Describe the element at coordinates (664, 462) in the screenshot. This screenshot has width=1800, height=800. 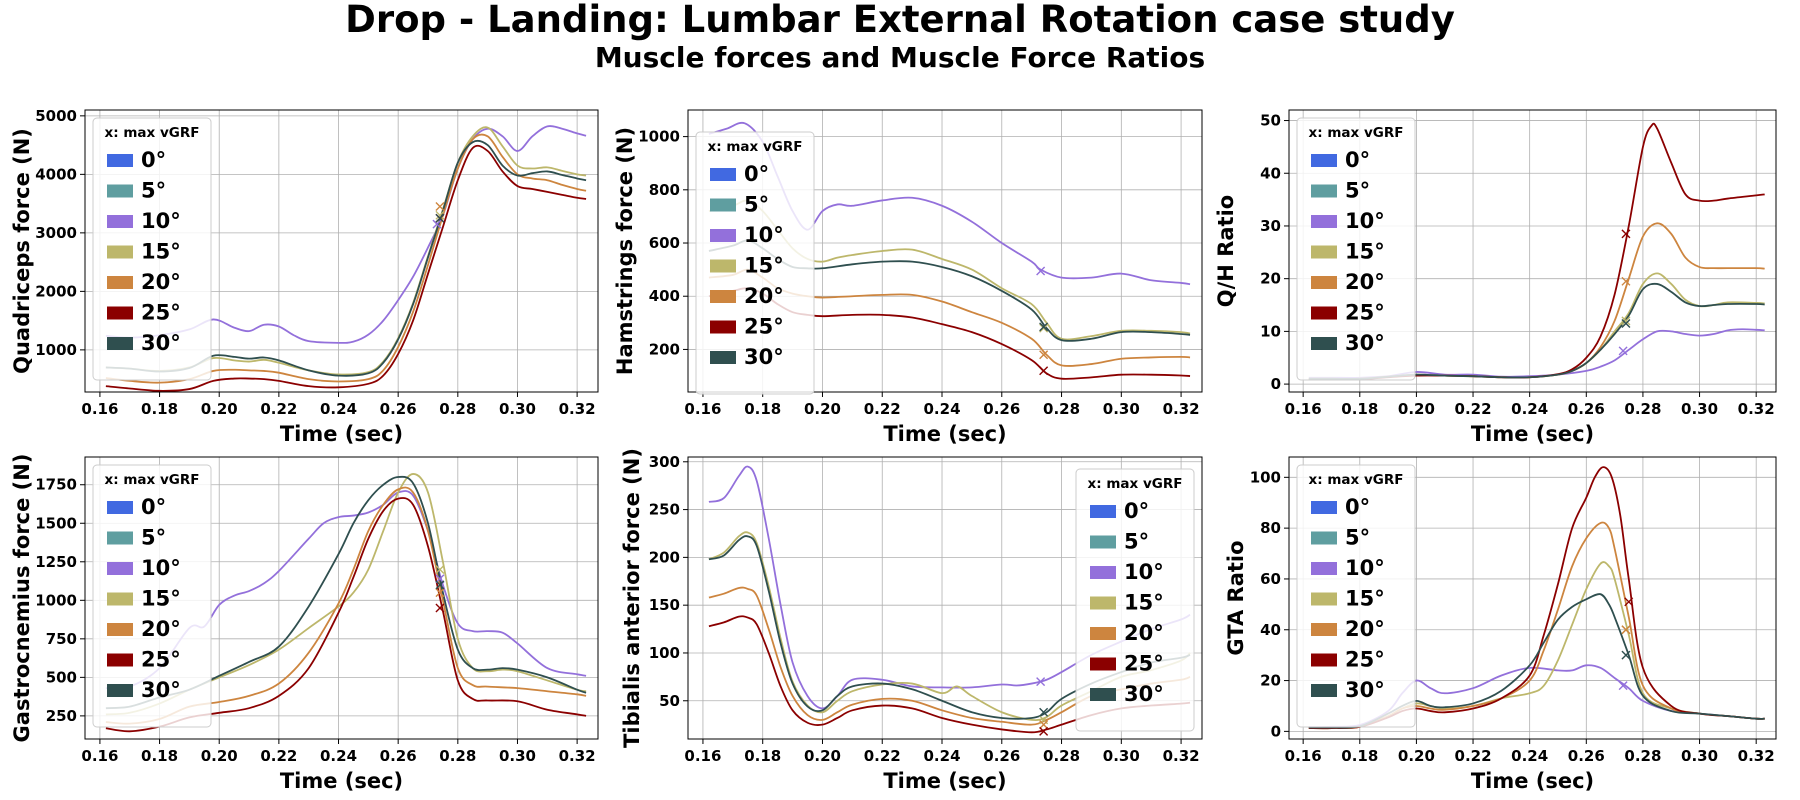
I see `y-tick-label: 300` at that location.